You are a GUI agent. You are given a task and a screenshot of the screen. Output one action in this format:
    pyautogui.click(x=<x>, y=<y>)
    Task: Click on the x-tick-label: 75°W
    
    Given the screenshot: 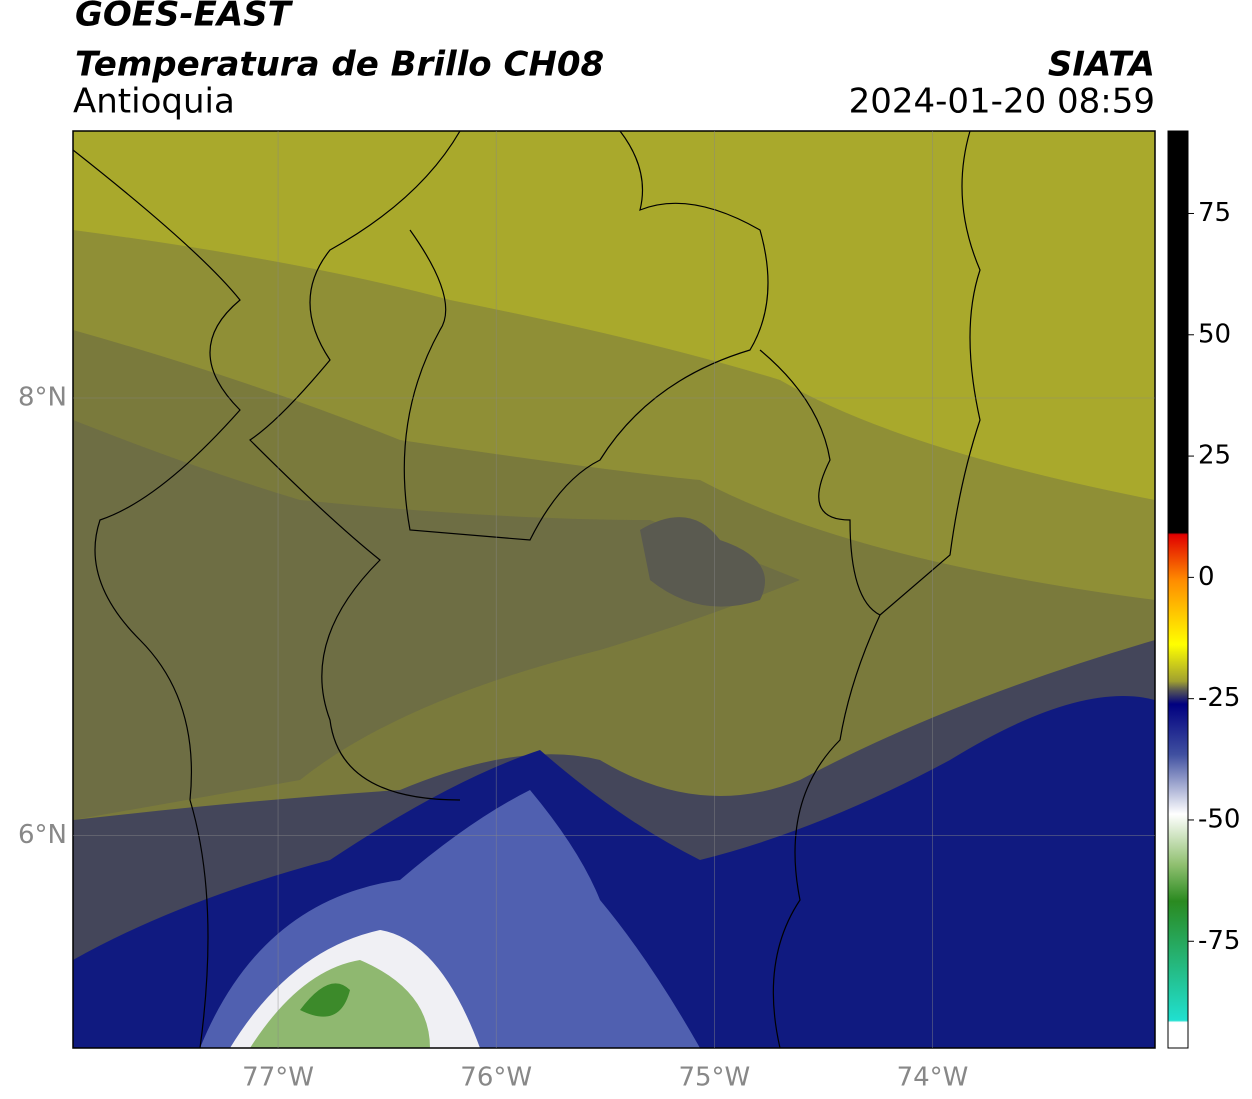 What is the action you would take?
    pyautogui.click(x=714, y=1078)
    